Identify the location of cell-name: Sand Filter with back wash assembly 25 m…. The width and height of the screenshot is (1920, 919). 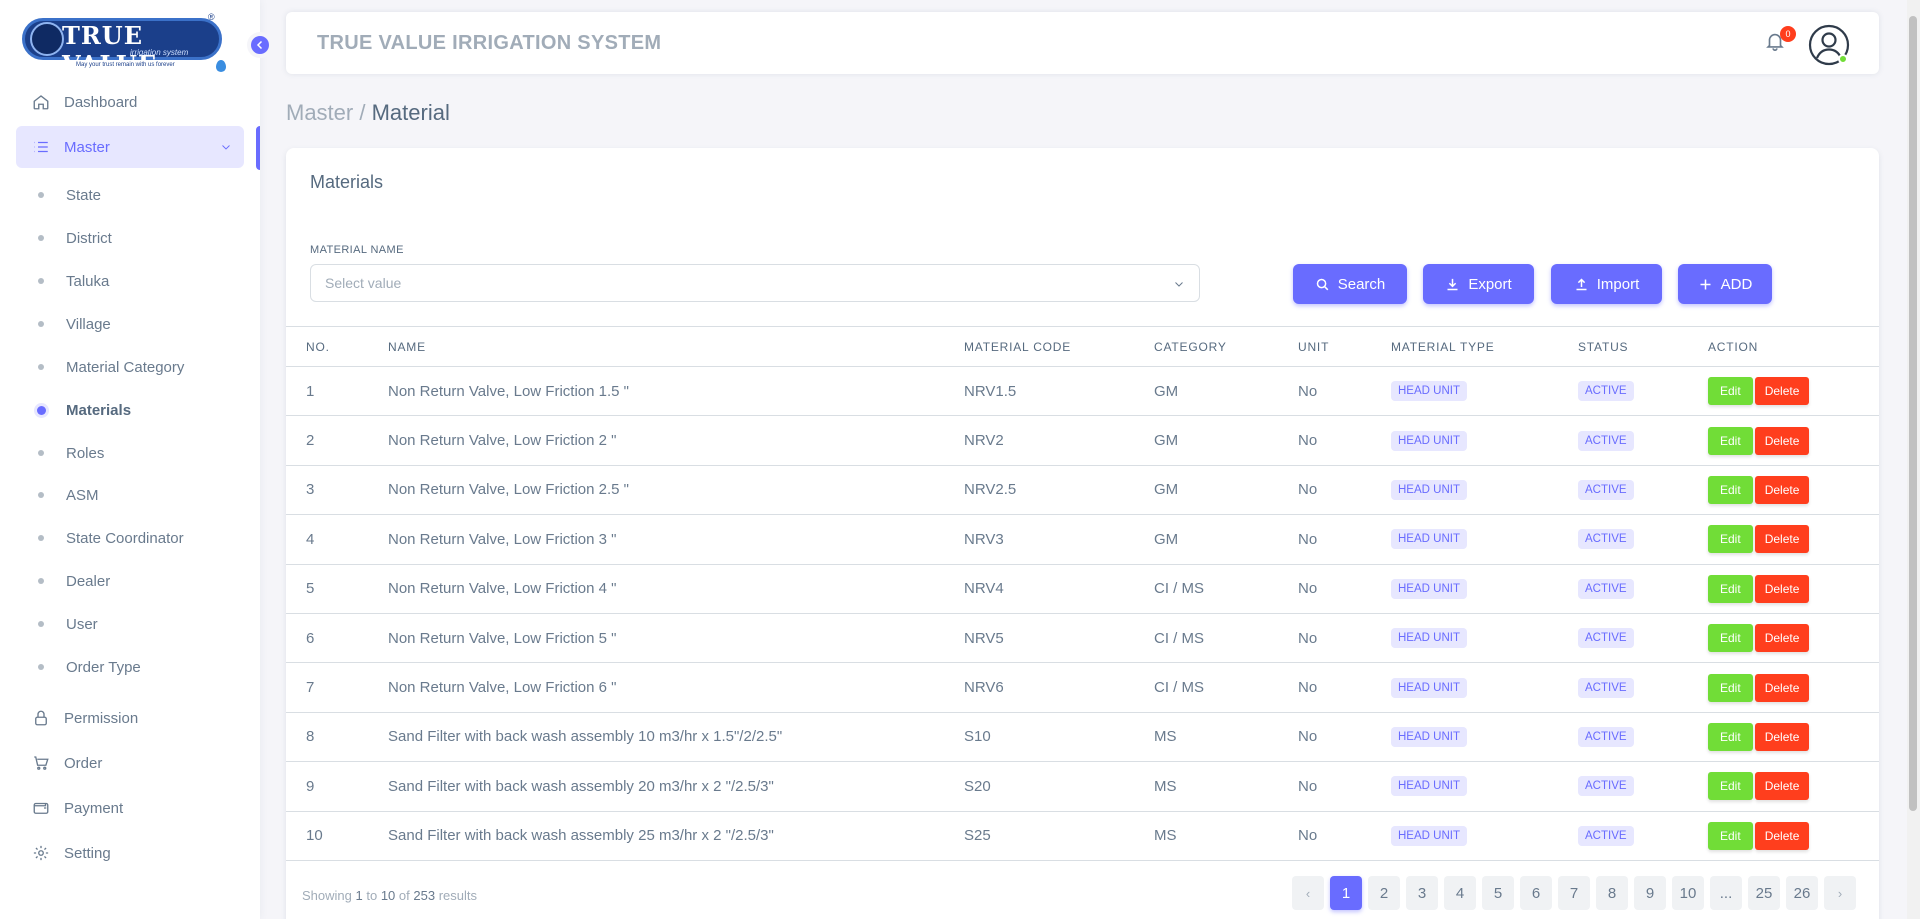
(656, 836).